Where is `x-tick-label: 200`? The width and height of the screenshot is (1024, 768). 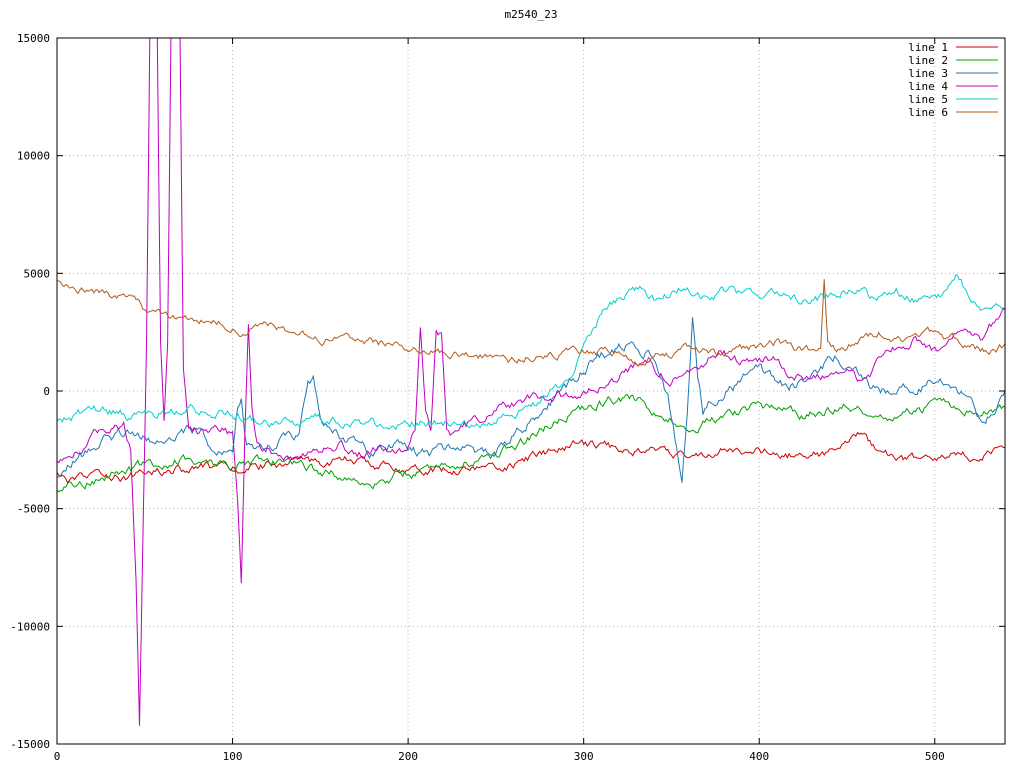
x-tick-label: 200 is located at coordinates (408, 756).